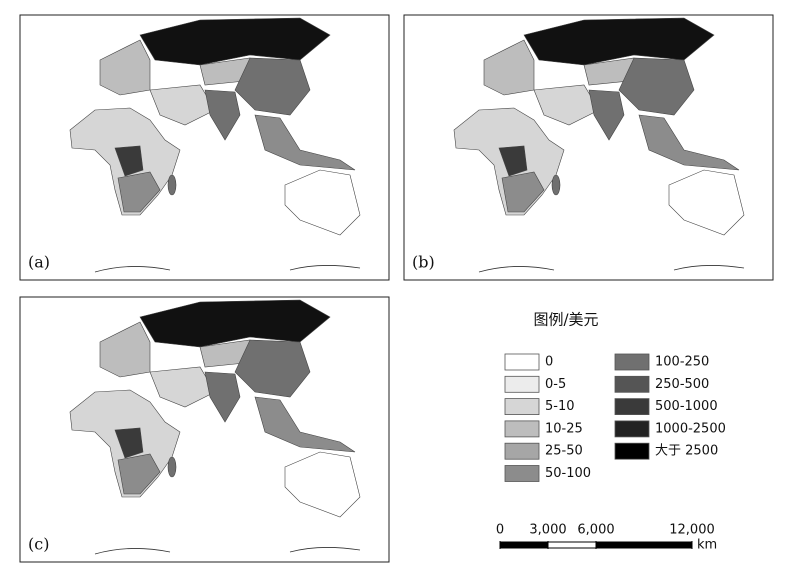 This screenshot has height=572, width=792. What do you see at coordinates (690, 428) in the screenshot?
I see `legend-label: 1000-2500` at bounding box center [690, 428].